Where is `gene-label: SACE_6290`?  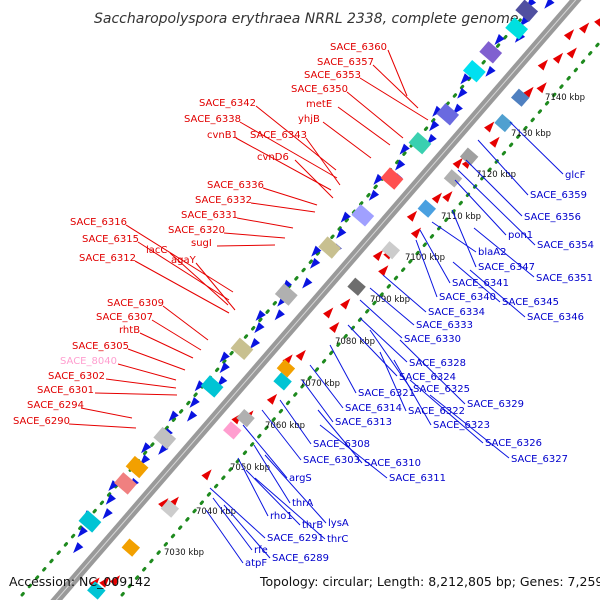
gene-label: SACE_6290 is located at coordinates (41, 421).